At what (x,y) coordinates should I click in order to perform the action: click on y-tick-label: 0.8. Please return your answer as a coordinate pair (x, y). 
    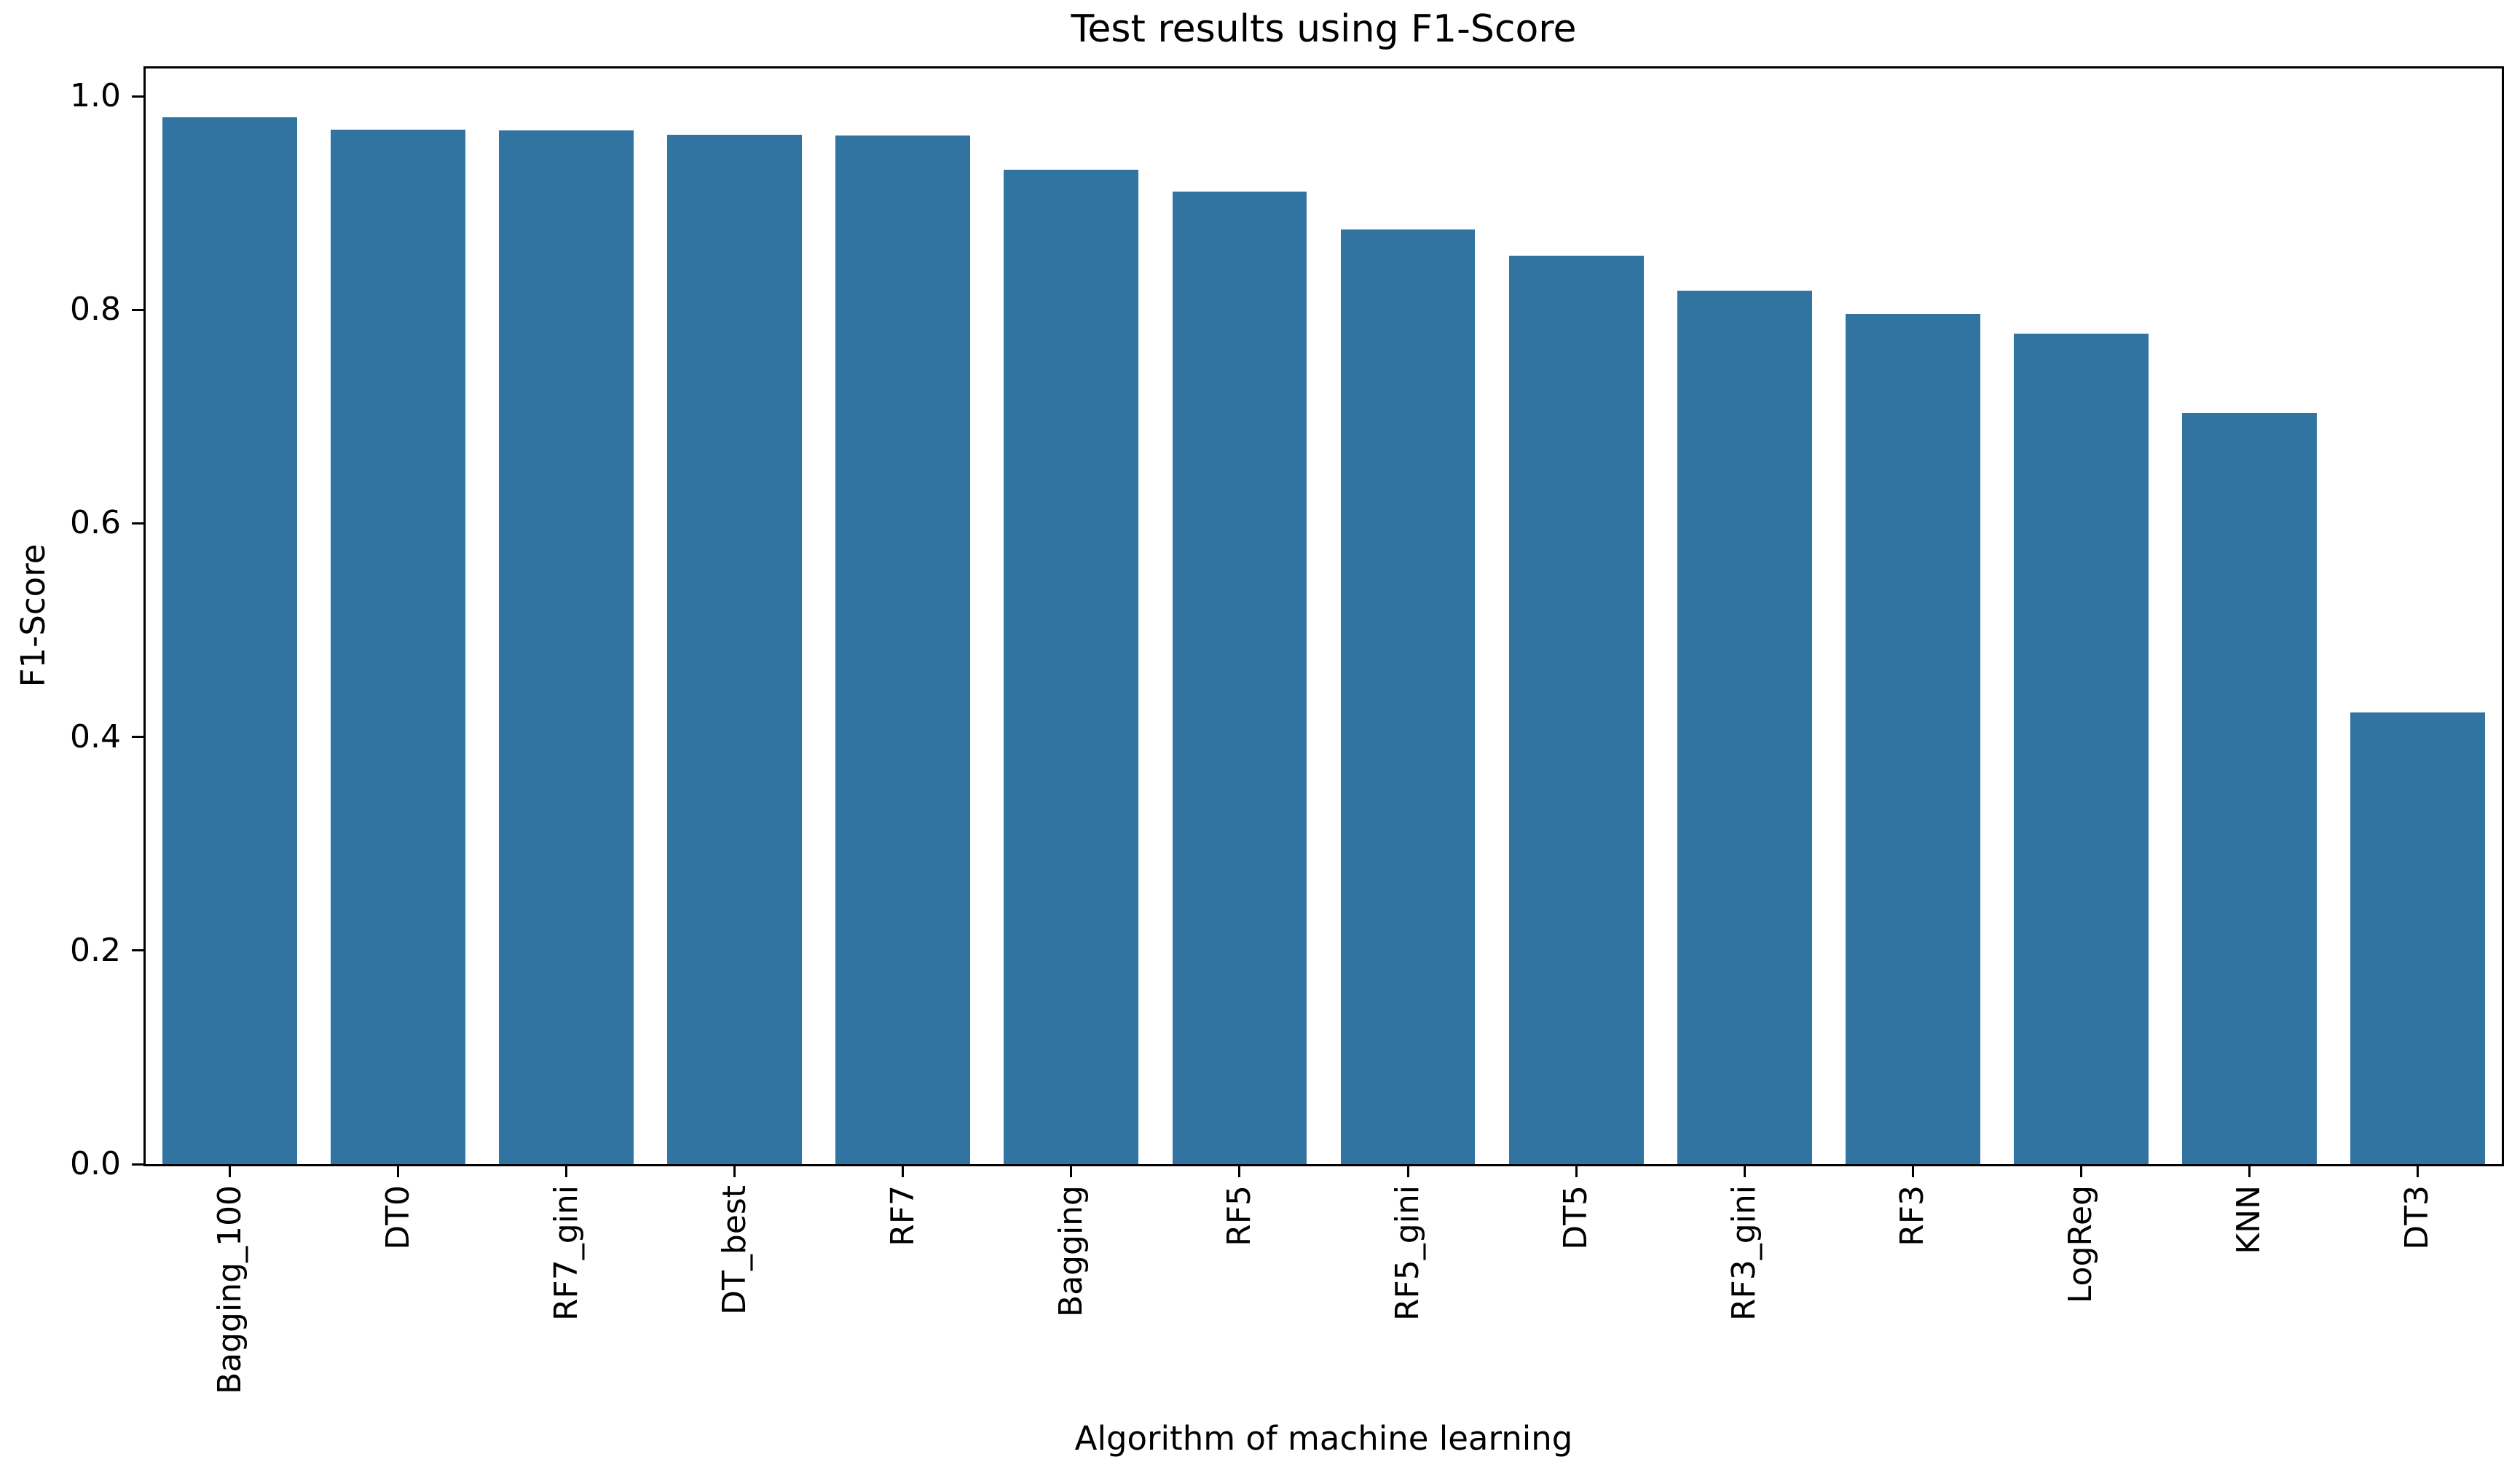
    Looking at the image, I should click on (95, 310).